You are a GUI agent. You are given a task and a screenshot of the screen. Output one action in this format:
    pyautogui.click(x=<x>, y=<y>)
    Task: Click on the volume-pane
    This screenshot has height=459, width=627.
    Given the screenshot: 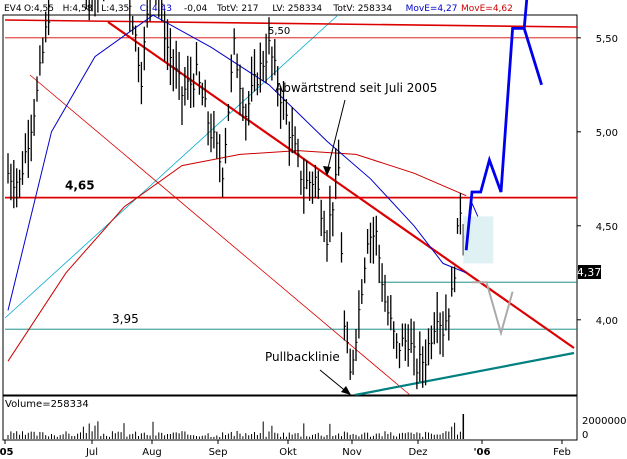 What is the action you would take?
    pyautogui.click(x=290, y=418)
    